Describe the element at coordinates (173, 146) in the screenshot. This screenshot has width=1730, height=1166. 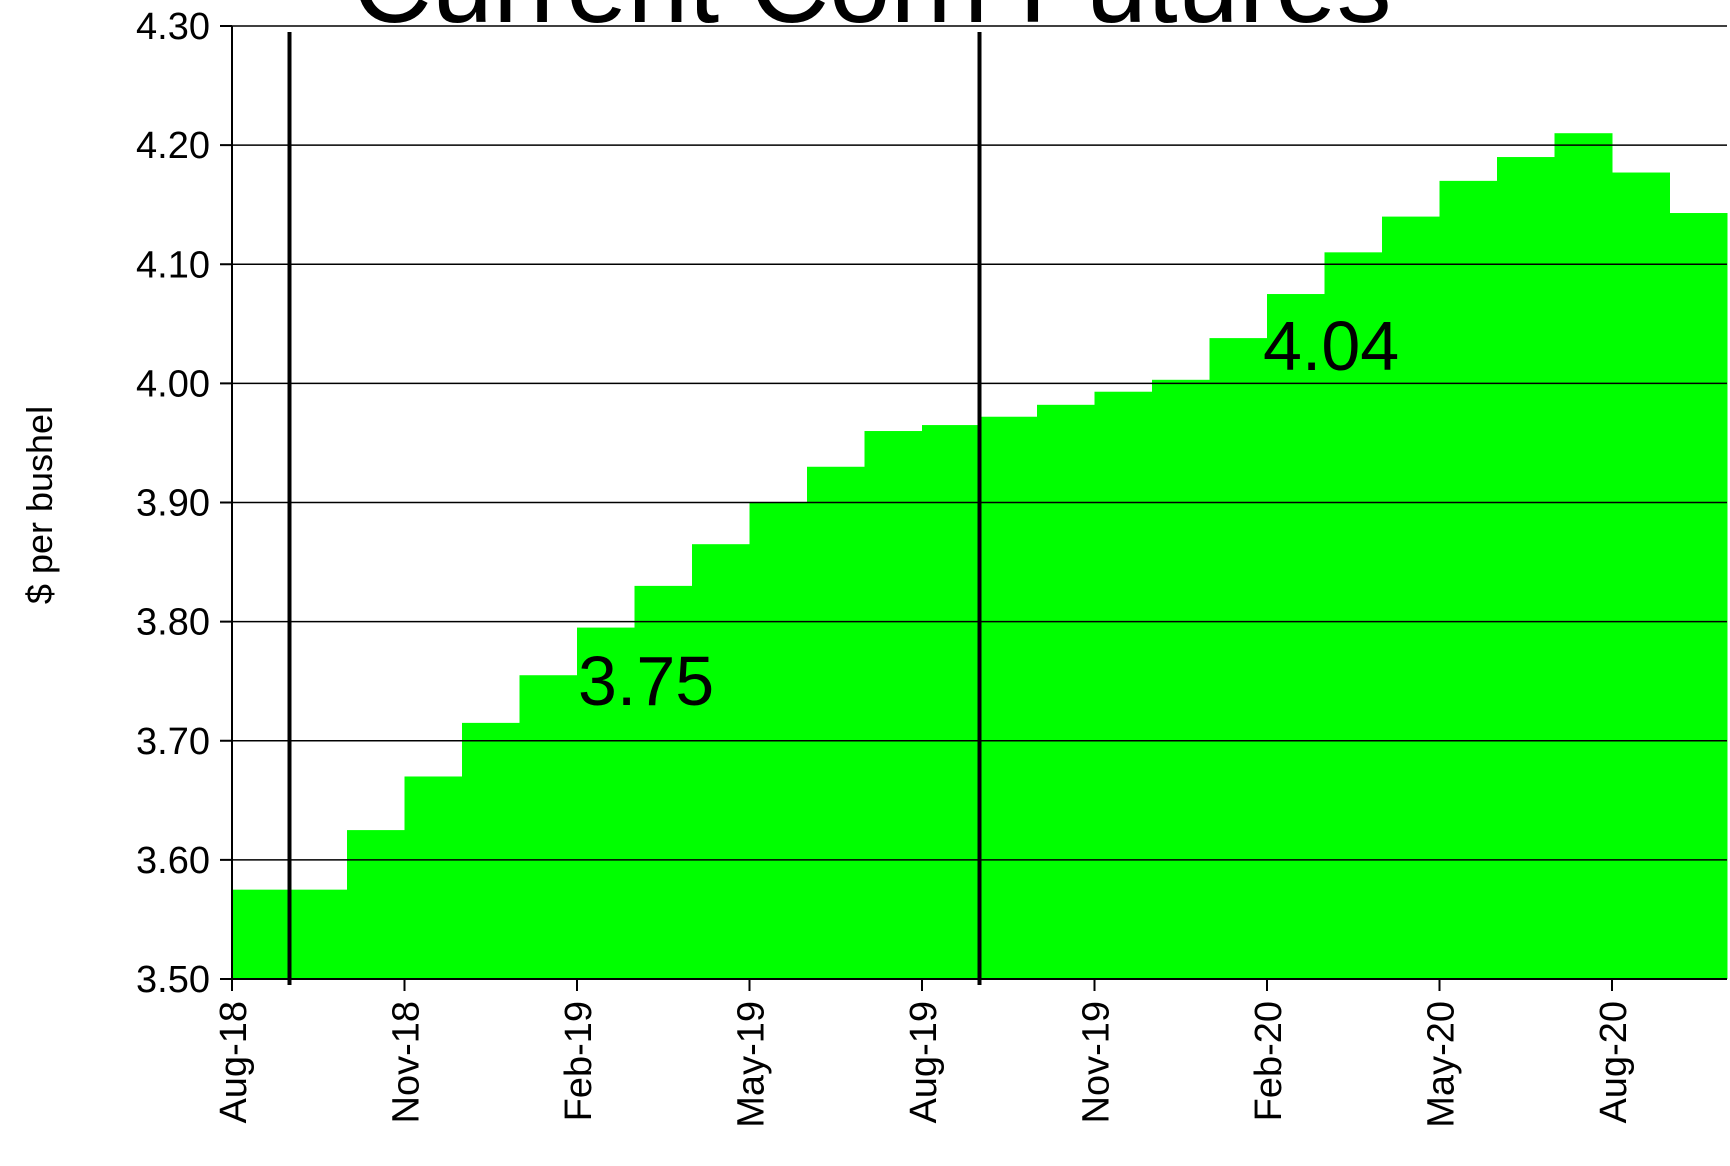
I see `y-tick-label: 4.20` at that location.